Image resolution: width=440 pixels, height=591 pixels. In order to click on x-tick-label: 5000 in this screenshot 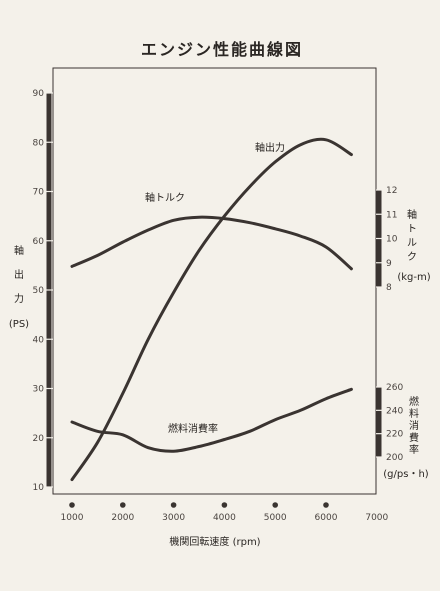, I will do `click(275, 518)`.